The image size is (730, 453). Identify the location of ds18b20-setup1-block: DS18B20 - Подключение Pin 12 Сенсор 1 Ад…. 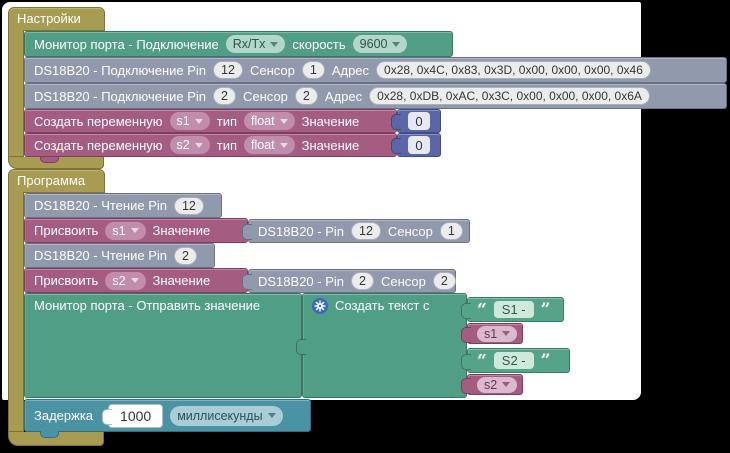
(375, 70).